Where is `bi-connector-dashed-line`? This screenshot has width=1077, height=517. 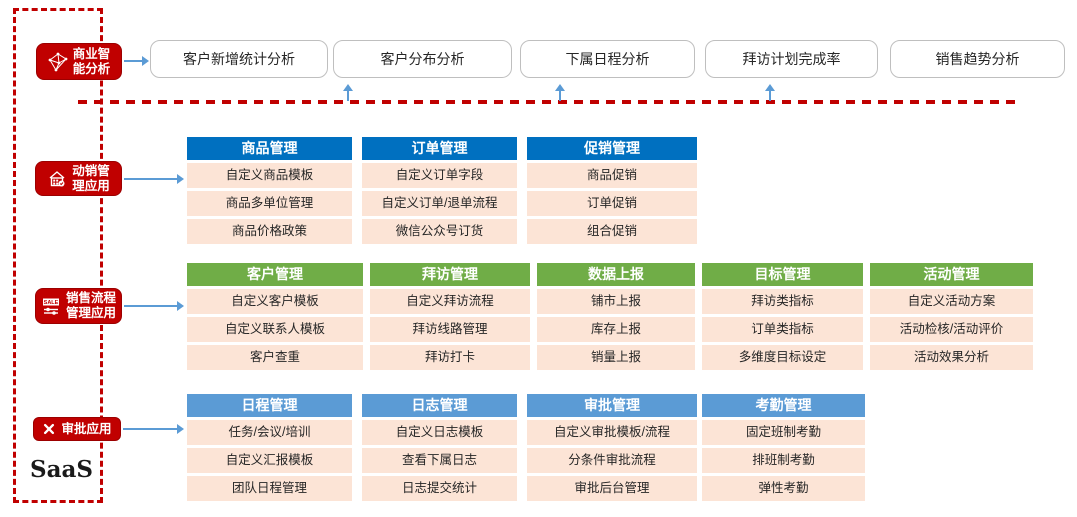 bi-connector-dashed-line is located at coordinates (547, 102).